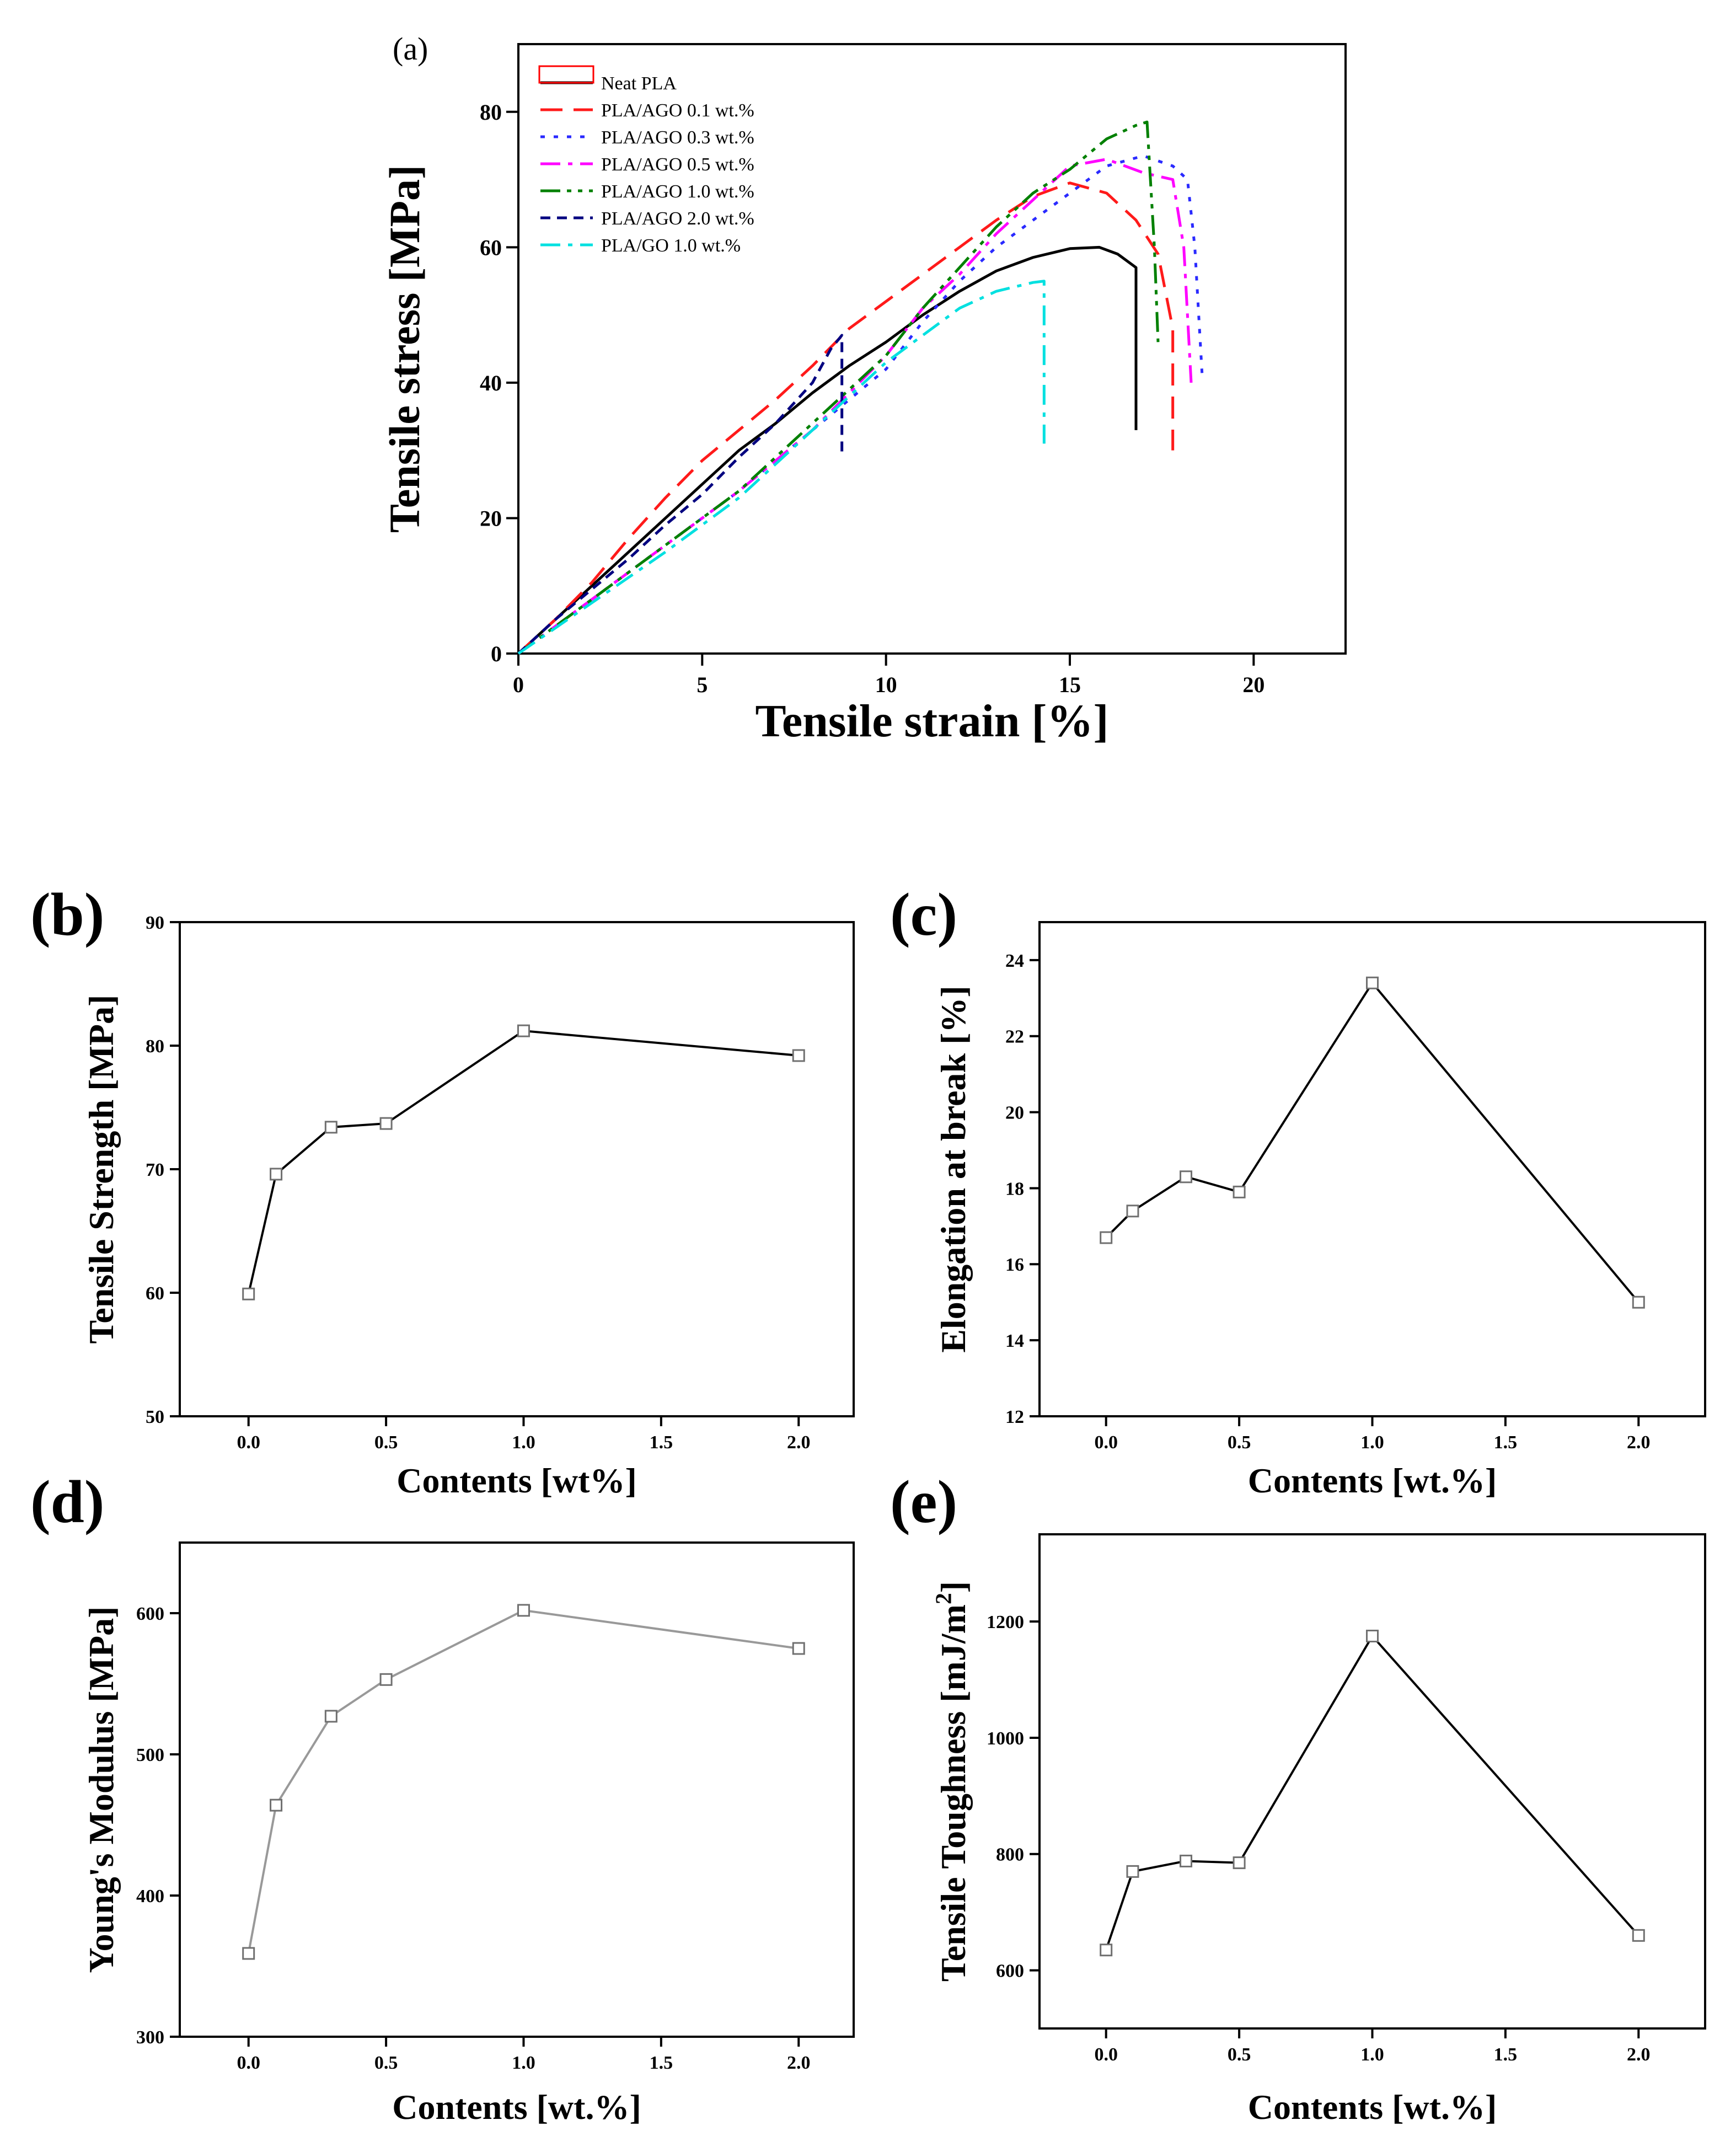 This screenshot has height=2136, width=1736. I want to click on y-axis-title-text: Elongation at break [%], so click(953, 1169).